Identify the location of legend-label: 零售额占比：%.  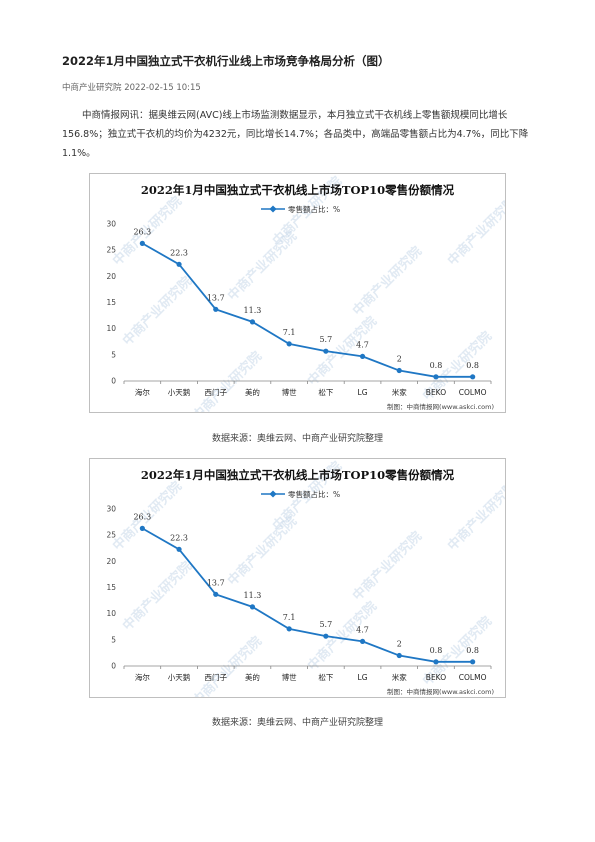
(314, 494).